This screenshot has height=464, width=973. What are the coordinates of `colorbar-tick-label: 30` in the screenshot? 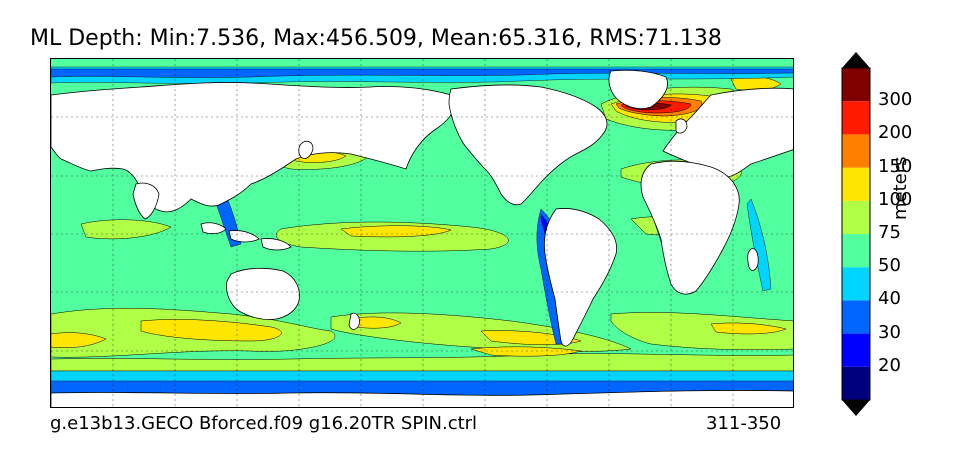 It's located at (889, 332).